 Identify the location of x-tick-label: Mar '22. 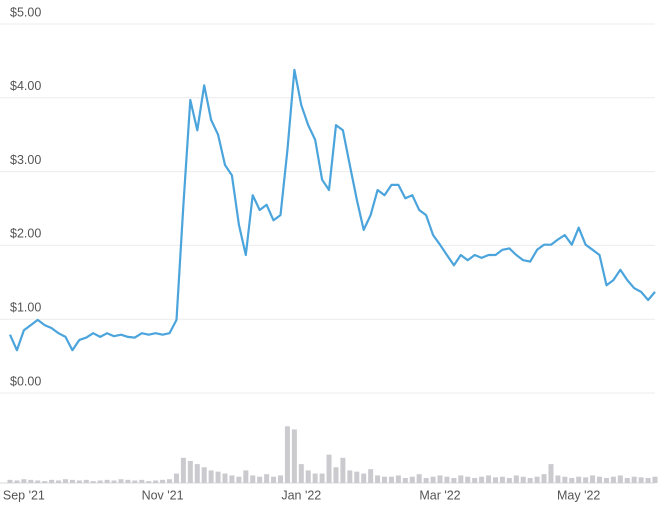
(439, 495).